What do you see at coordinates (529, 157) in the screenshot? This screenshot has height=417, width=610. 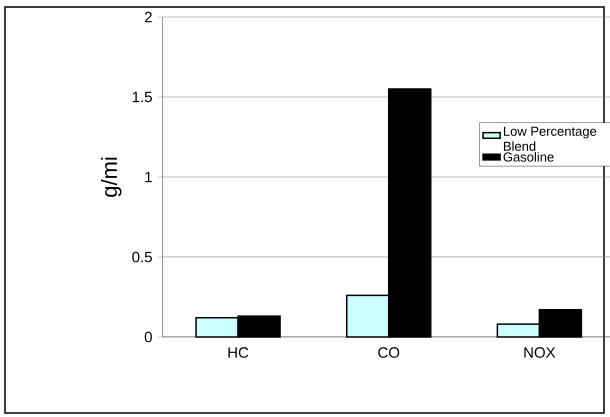 I see `legend-label: Gasoline` at bounding box center [529, 157].